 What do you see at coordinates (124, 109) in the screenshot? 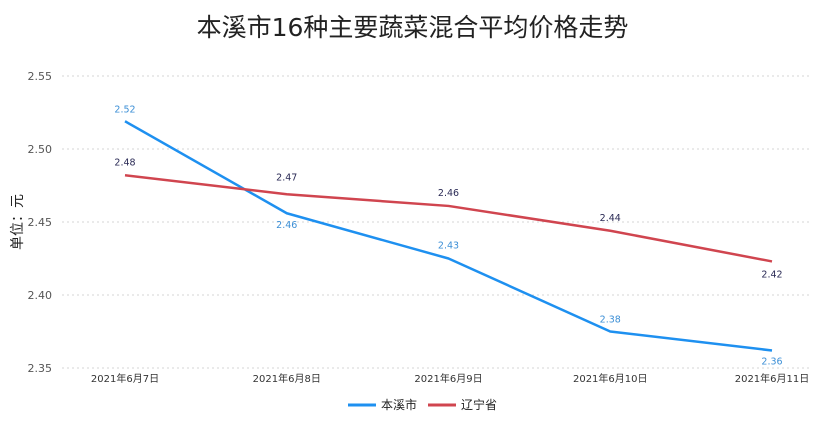
I see `data-label: 2.52` at bounding box center [124, 109].